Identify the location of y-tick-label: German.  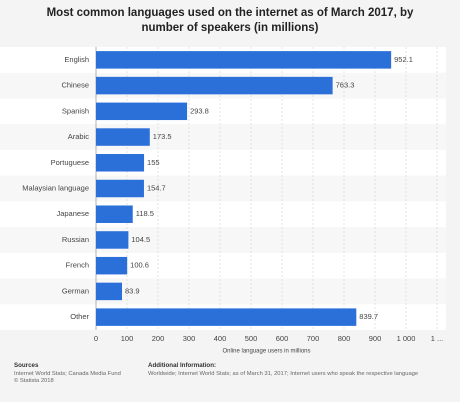
(75, 290).